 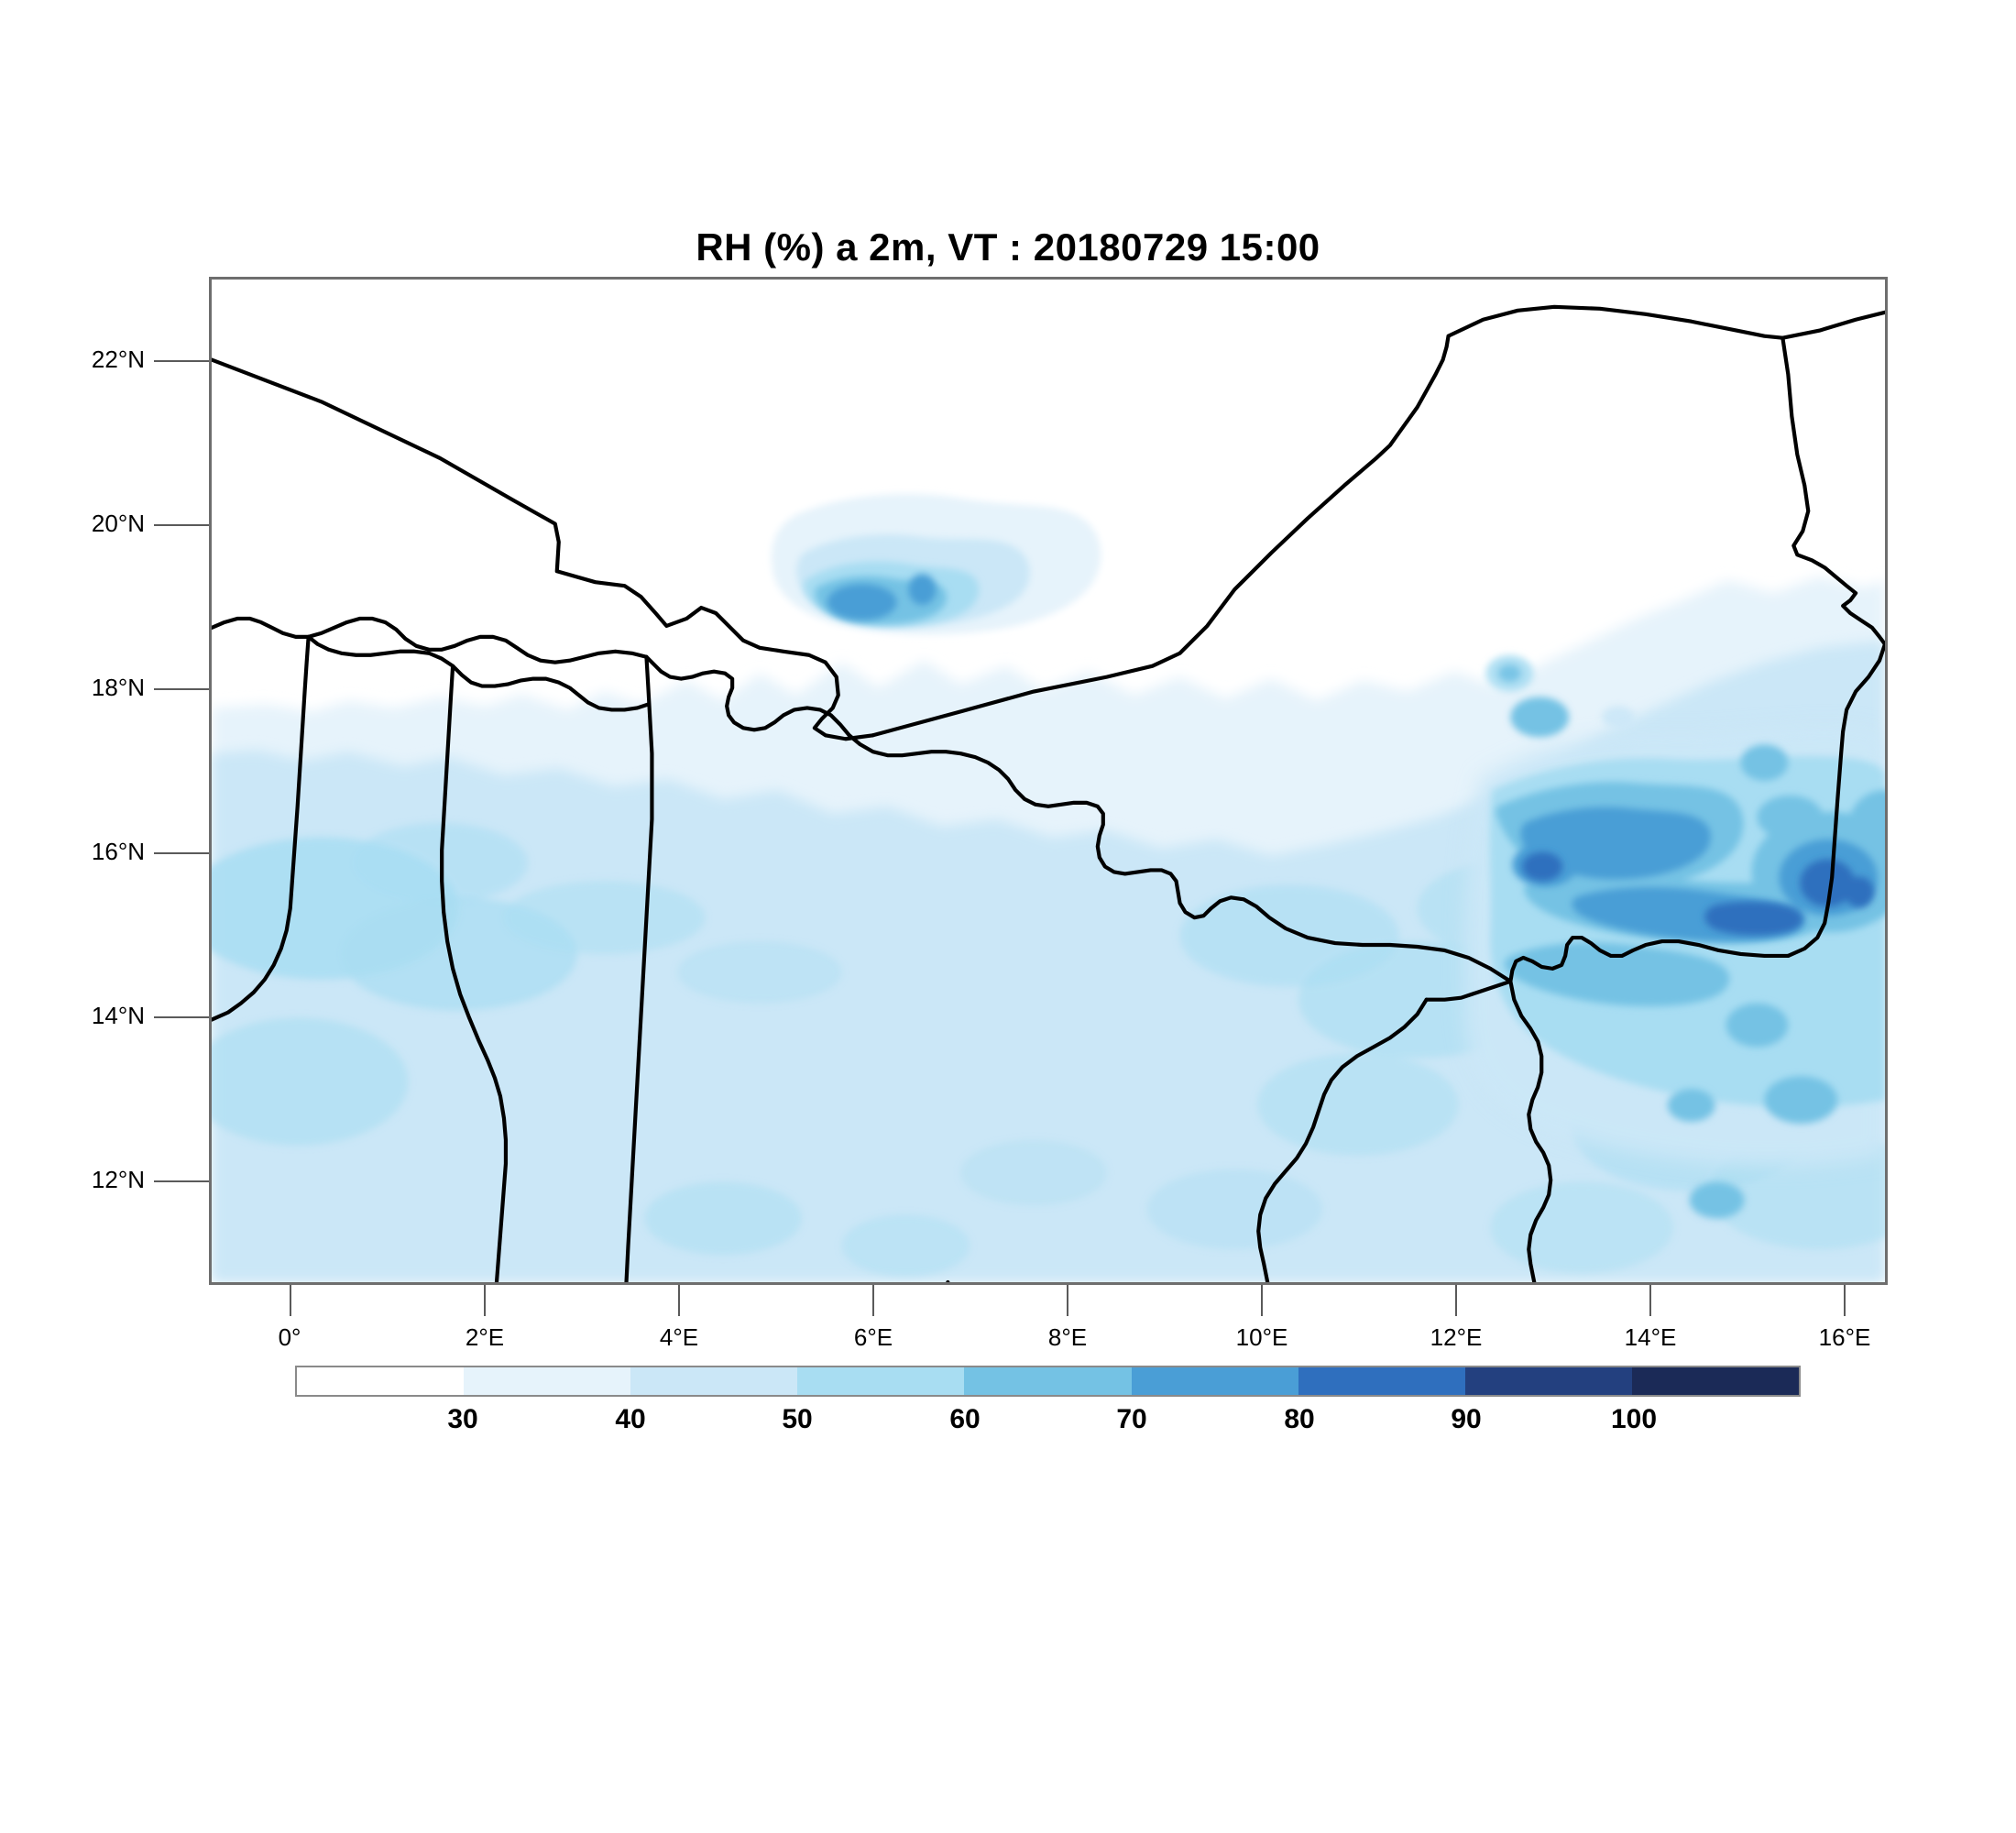 What do you see at coordinates (1456, 1300) in the screenshot?
I see `x-tick-12e` at bounding box center [1456, 1300].